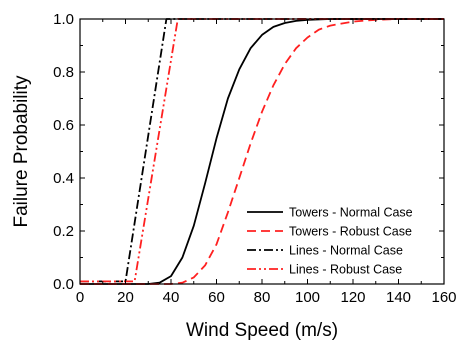 Image resolution: width=460 pixels, height=349 pixels. Describe the element at coordinates (125, 297) in the screenshot. I see `x-tick-label: 20` at that location.